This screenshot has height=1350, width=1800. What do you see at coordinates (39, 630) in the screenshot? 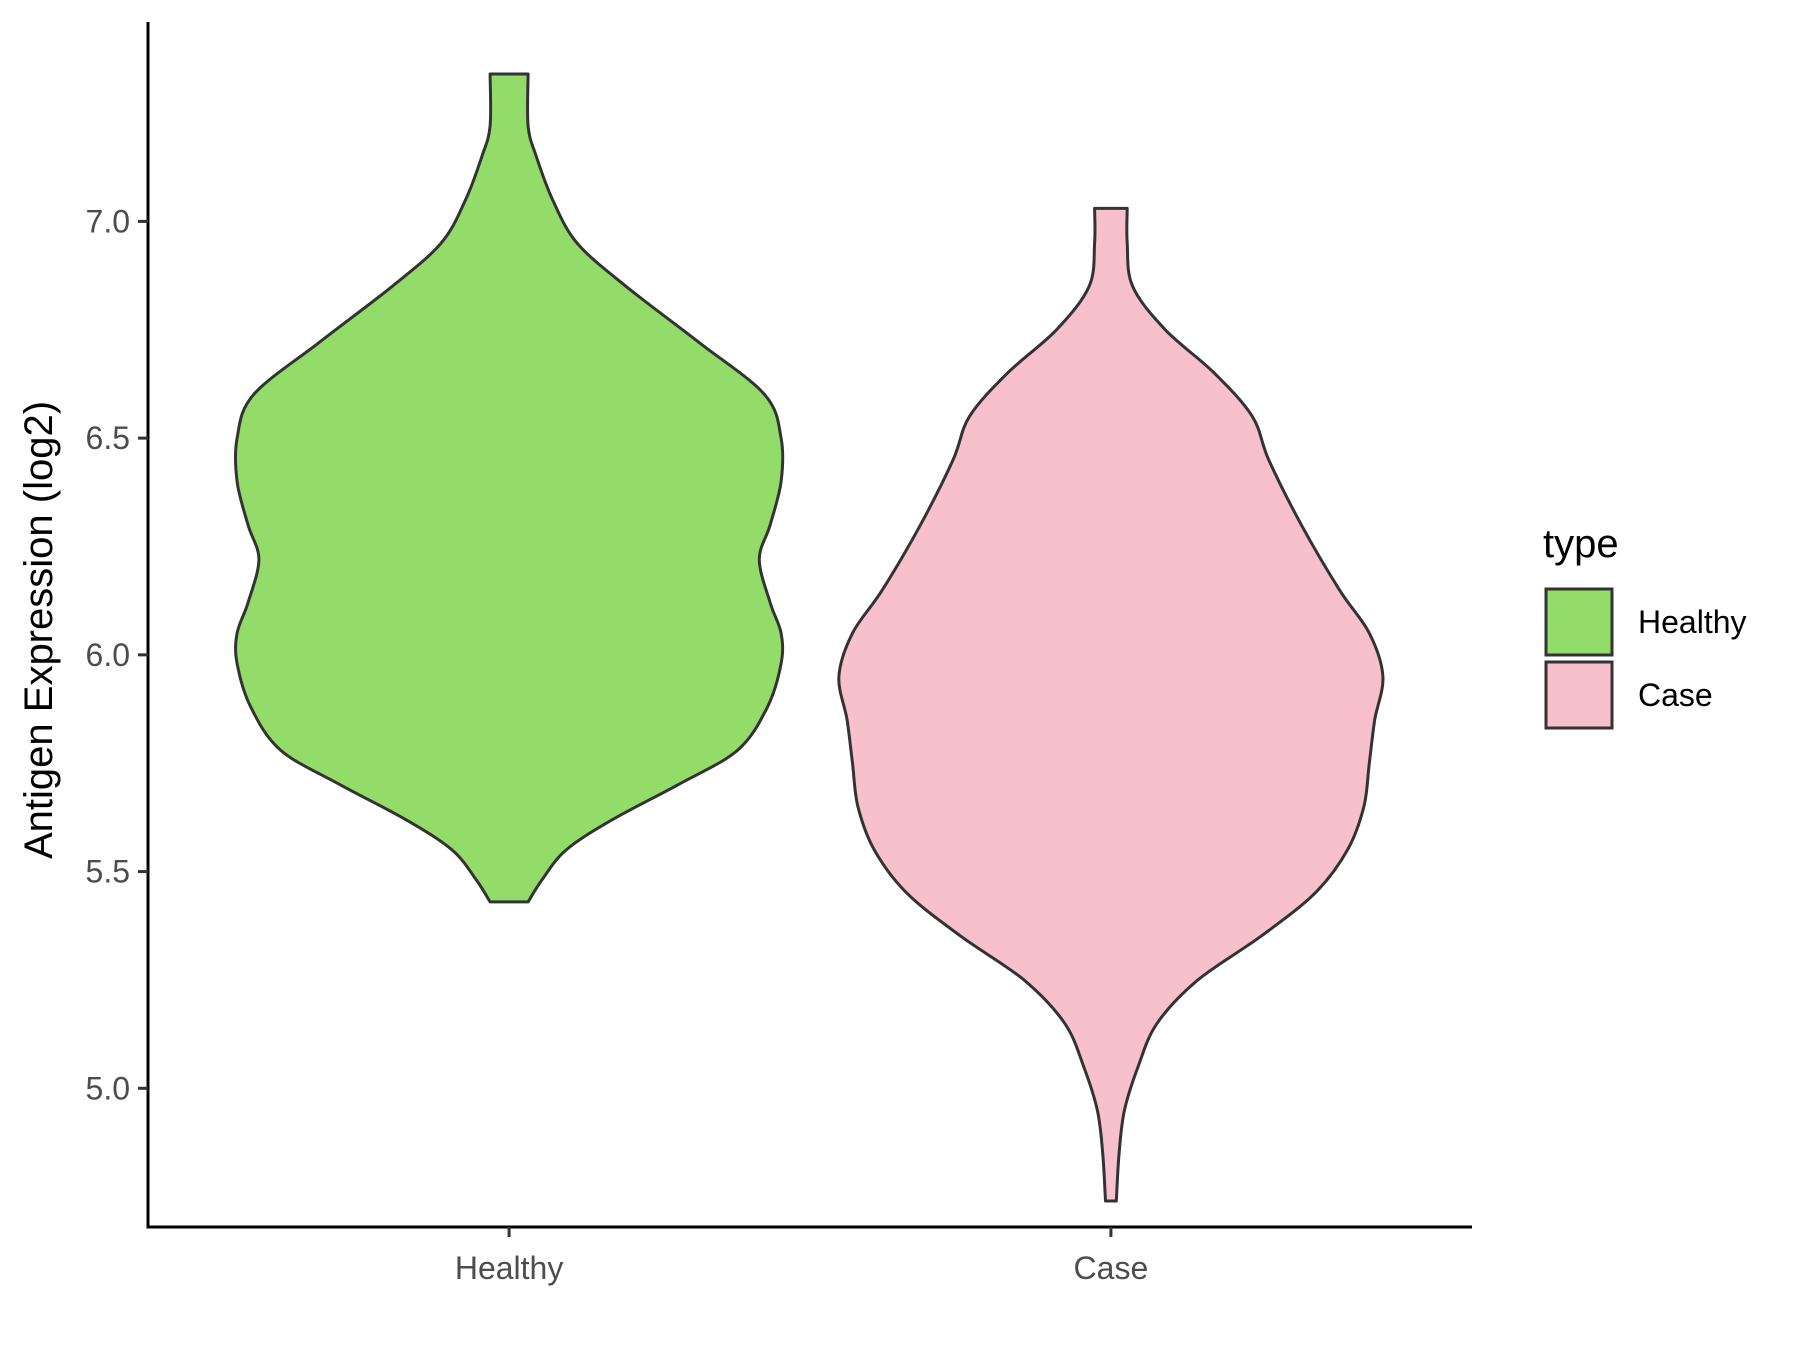
I see `y-axis-title: Antigen Expression (log2)` at bounding box center [39, 630].